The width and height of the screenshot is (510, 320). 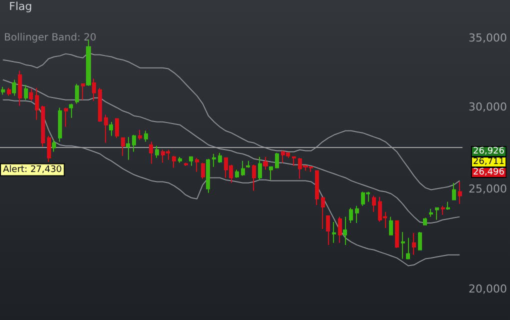 I want to click on annotation: Bollinger Band: 20, so click(x=50, y=38).